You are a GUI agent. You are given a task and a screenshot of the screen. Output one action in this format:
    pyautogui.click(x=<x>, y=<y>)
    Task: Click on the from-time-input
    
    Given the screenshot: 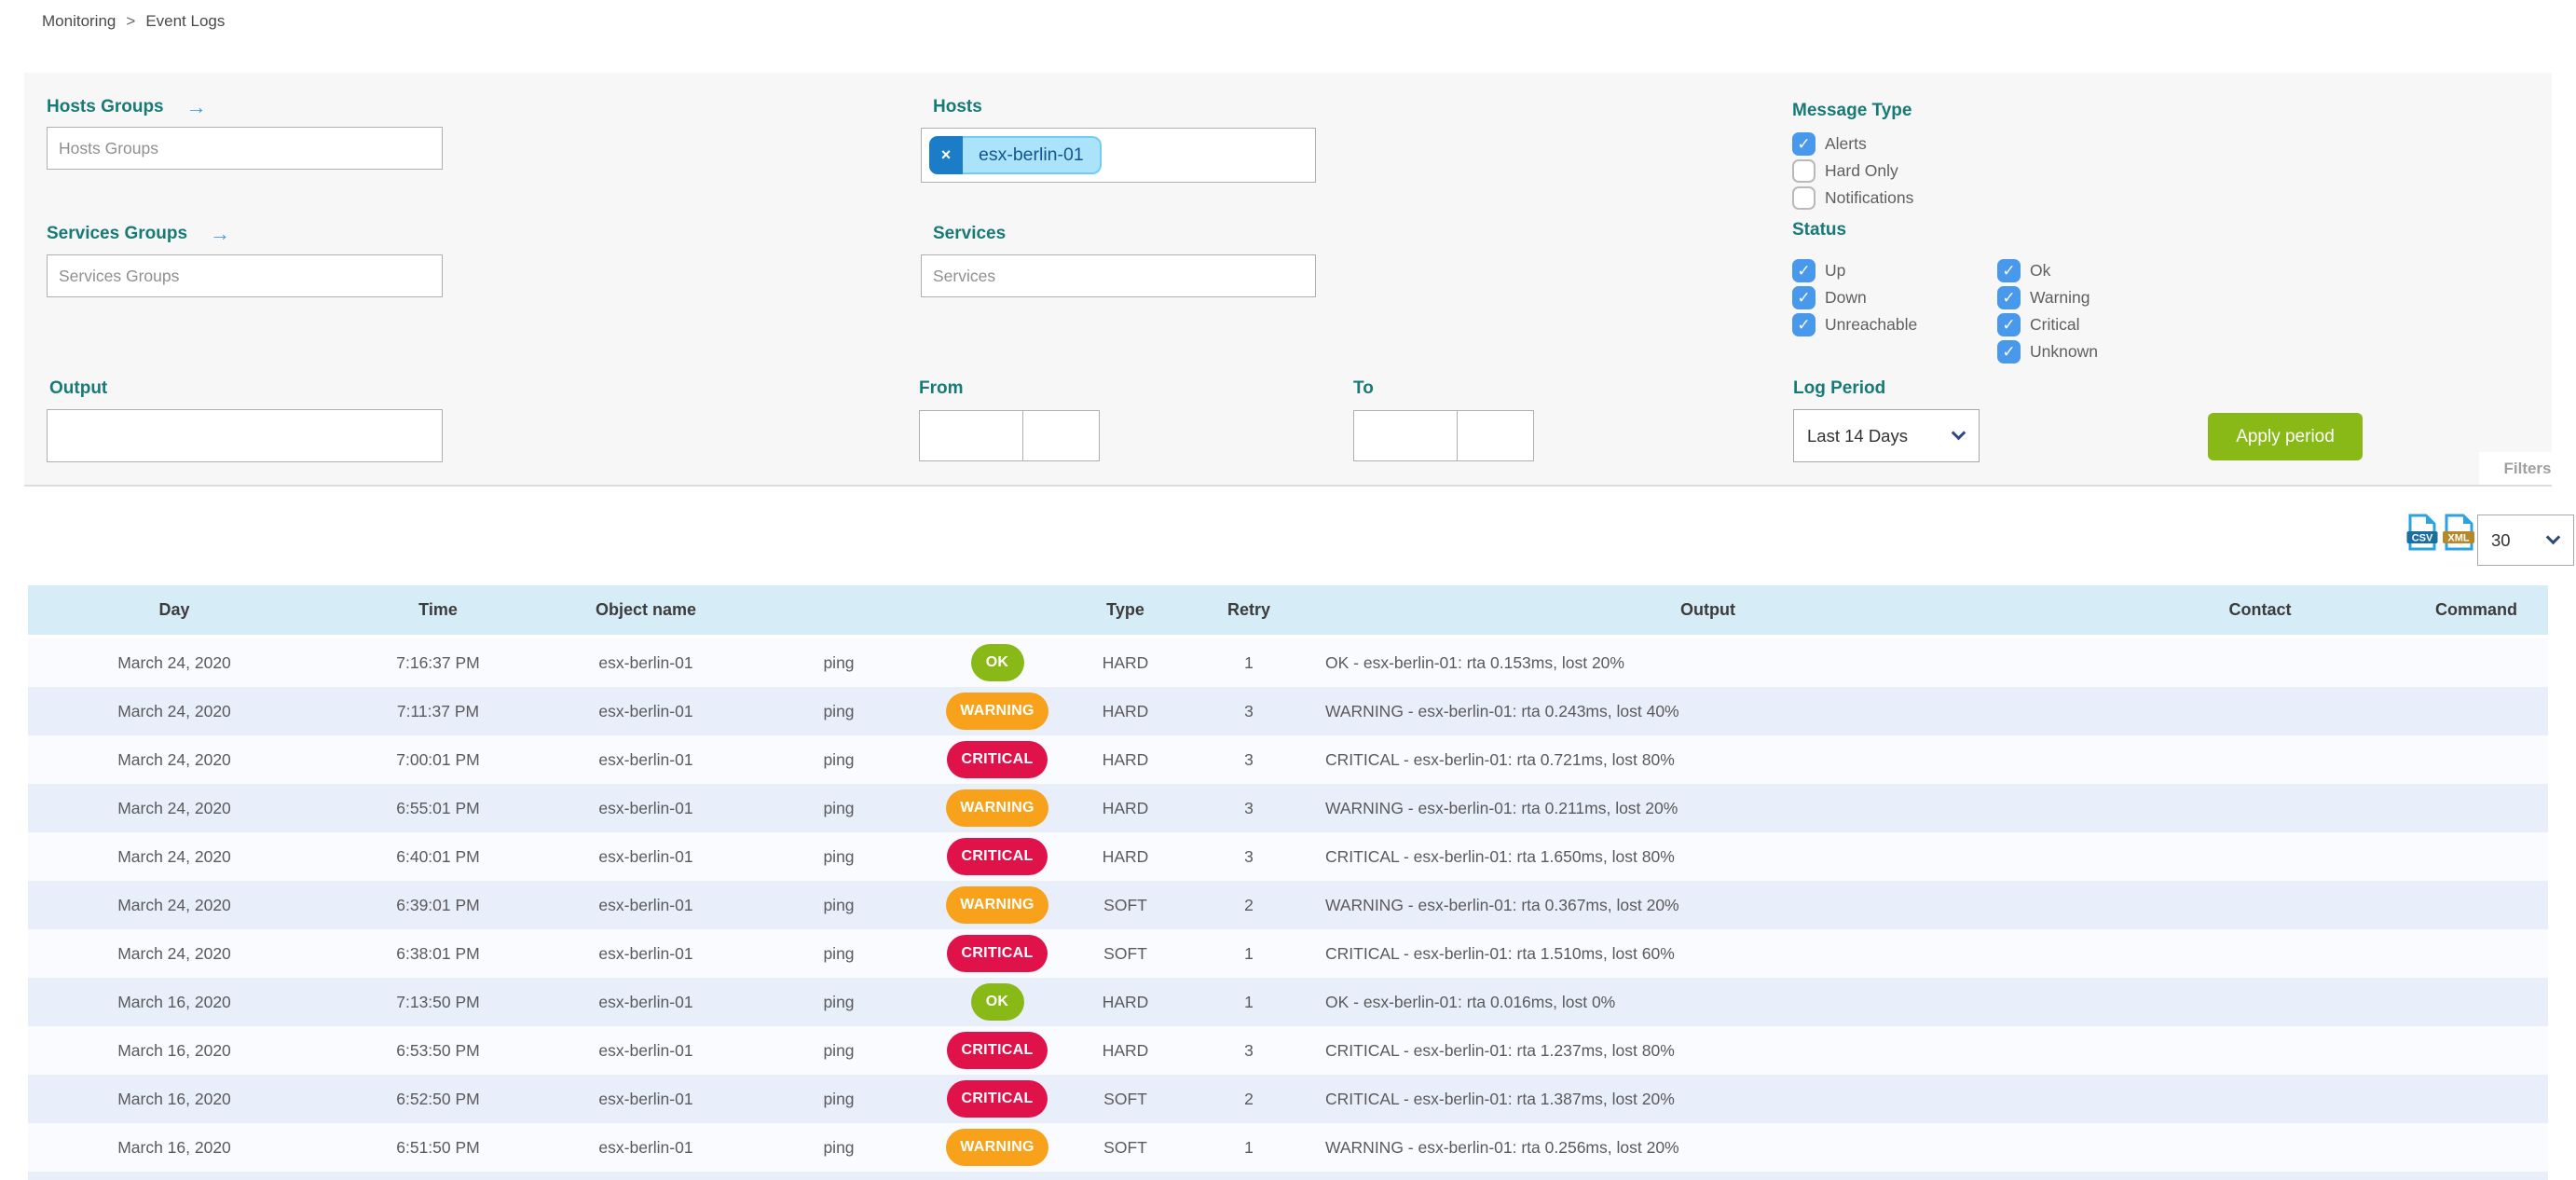 What is the action you would take?
    pyautogui.click(x=1061, y=436)
    